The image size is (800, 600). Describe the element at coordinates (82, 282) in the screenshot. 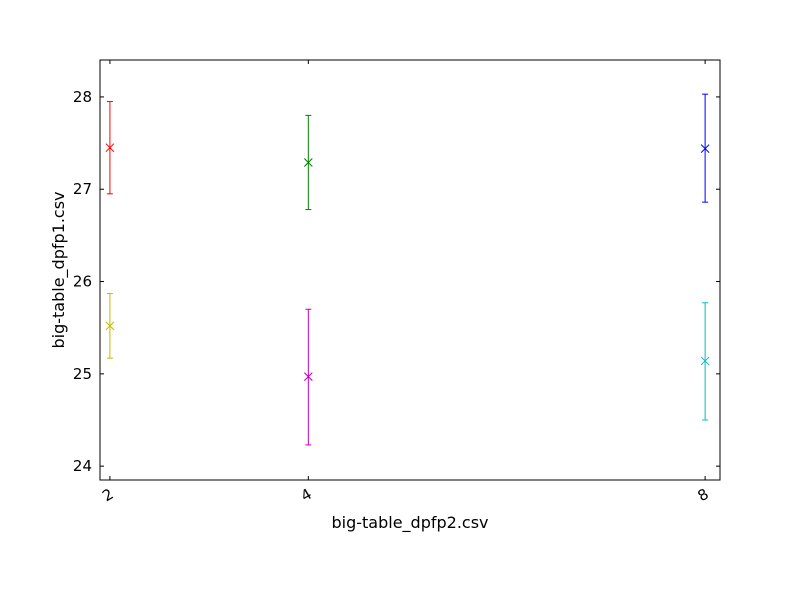

I see `y-tick-label: 26` at that location.